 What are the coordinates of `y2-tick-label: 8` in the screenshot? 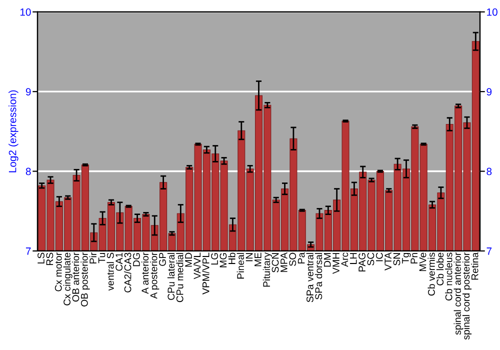 It's located at (489, 172).